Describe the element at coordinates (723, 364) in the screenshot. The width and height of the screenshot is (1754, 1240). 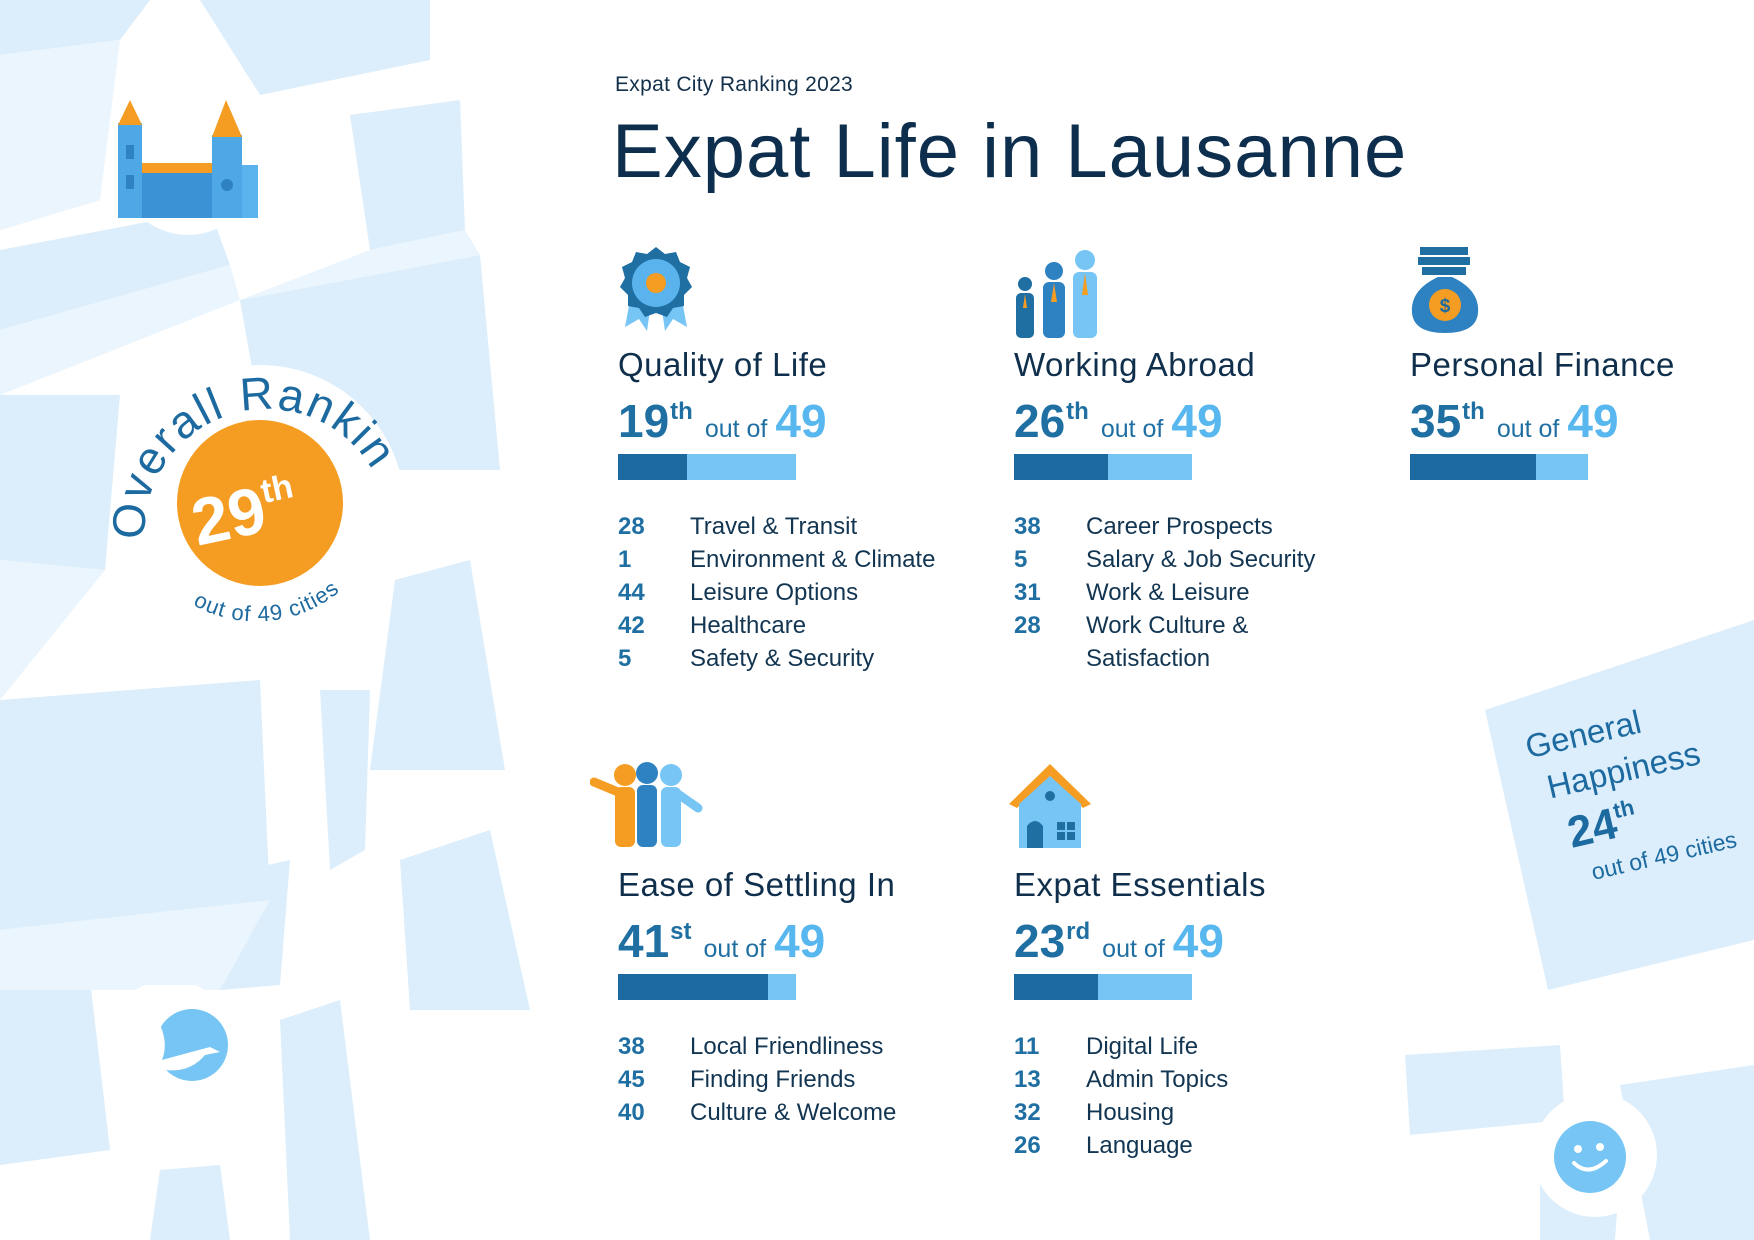
I see `category-title: Quality of Life` at that location.